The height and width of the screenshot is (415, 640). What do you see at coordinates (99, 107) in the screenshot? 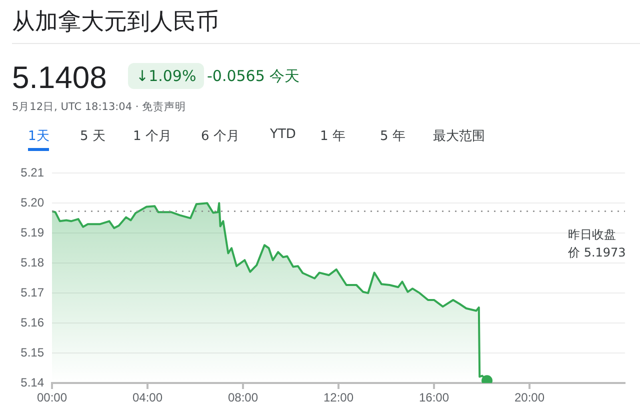
I see `text: 5月12日, UTC 18:13:04 · 免责声明` at bounding box center [99, 107].